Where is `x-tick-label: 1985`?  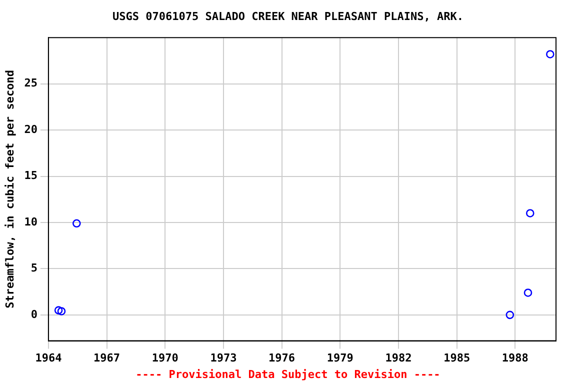
x-tick-label: 1985 is located at coordinates (457, 357).